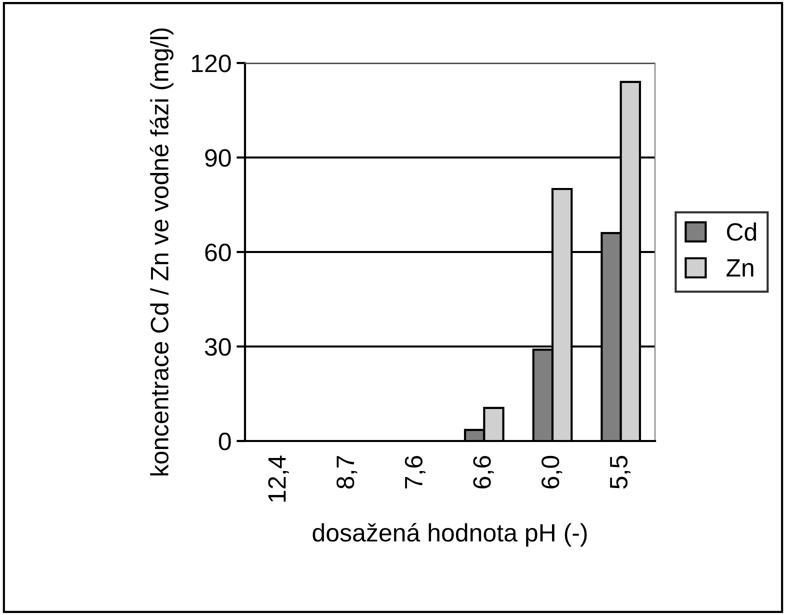 This screenshot has height=615, width=786. Describe the element at coordinates (740, 267) in the screenshot. I see `legend-label: Zn` at that location.